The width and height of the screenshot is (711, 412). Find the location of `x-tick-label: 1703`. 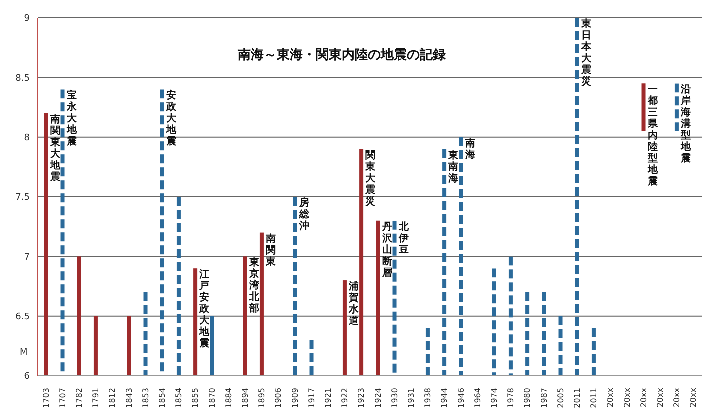

x-tick-label: 1703 is located at coordinates (46, 398).